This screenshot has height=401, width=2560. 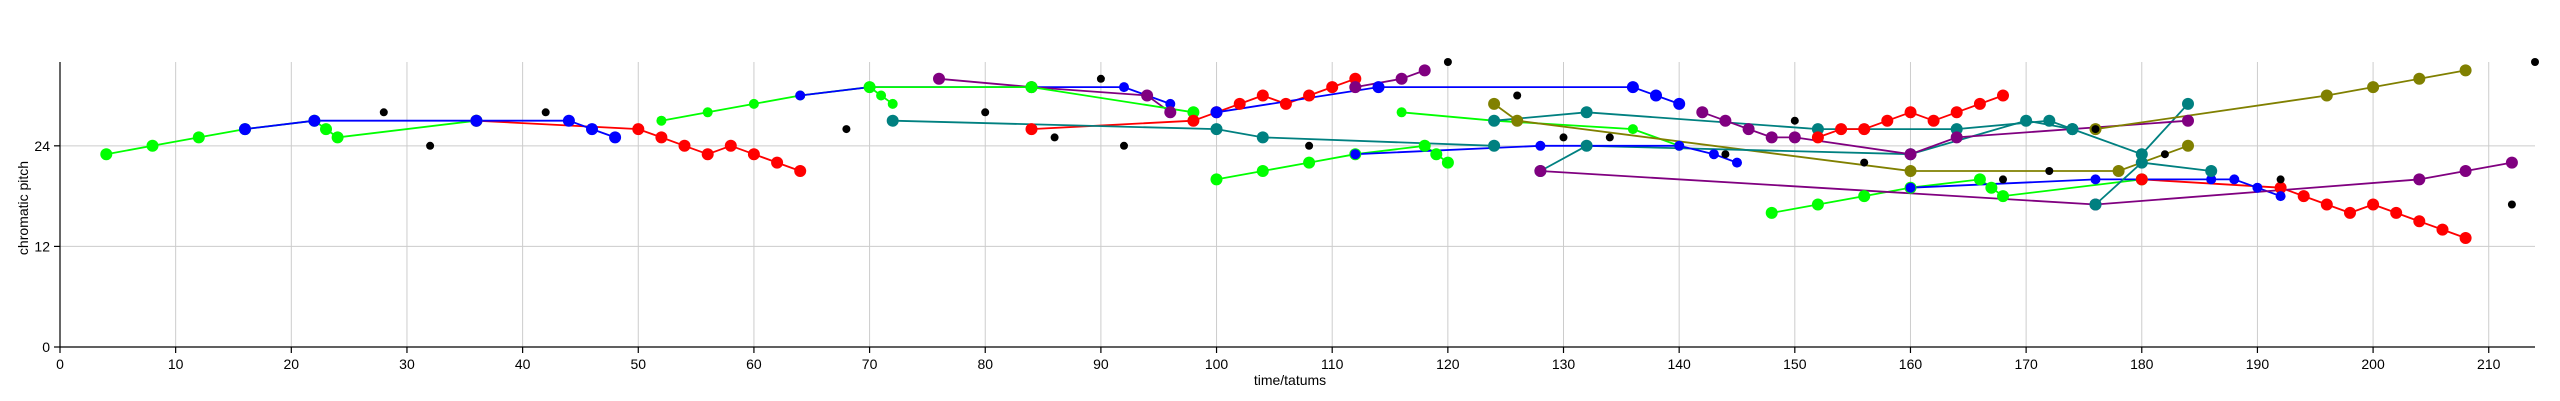 What do you see at coordinates (2142, 364) in the screenshot?
I see `x-tick-label: 180` at bounding box center [2142, 364].